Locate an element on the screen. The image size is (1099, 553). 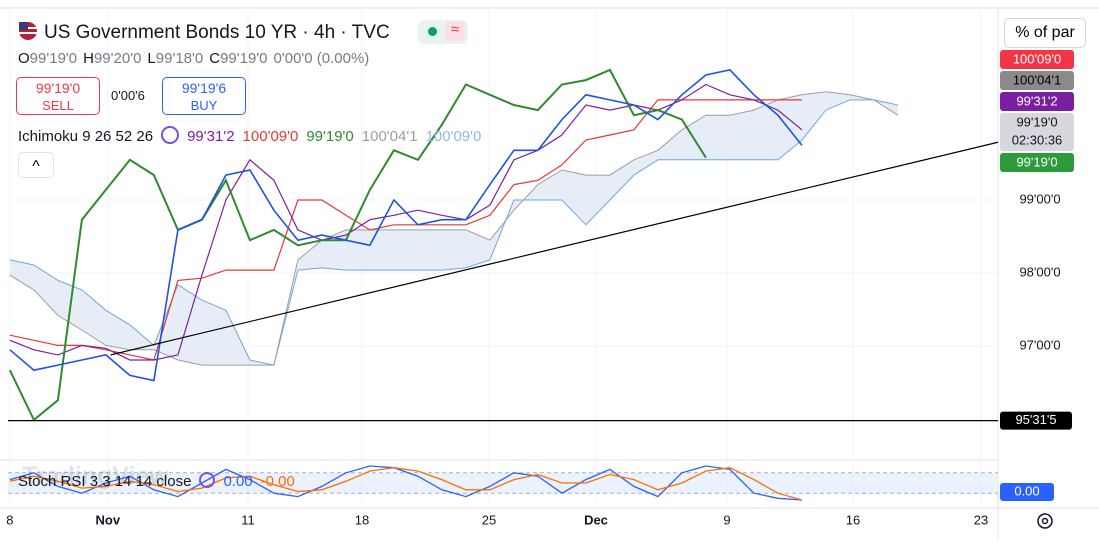
price-tag: 95'31'5 is located at coordinates (1035, 419).